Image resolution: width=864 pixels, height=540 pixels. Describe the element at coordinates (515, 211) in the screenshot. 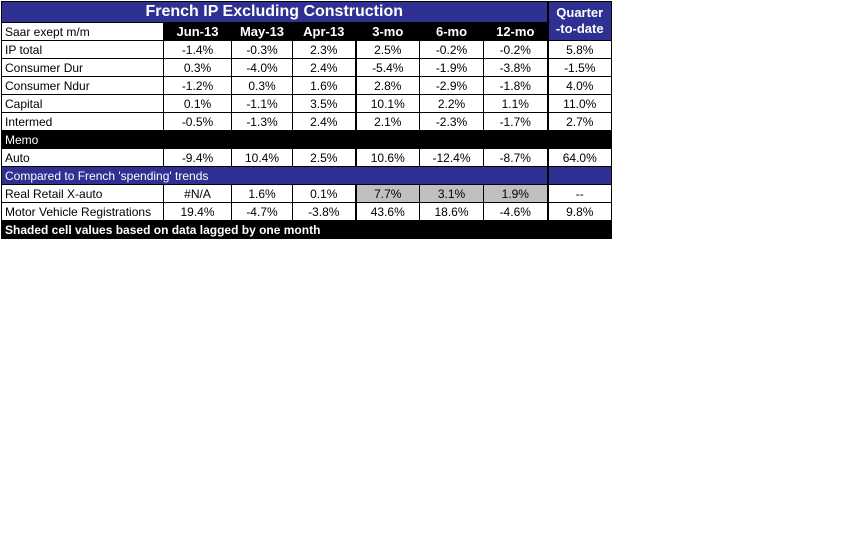

I see `value-cell: -4.6%` at that location.